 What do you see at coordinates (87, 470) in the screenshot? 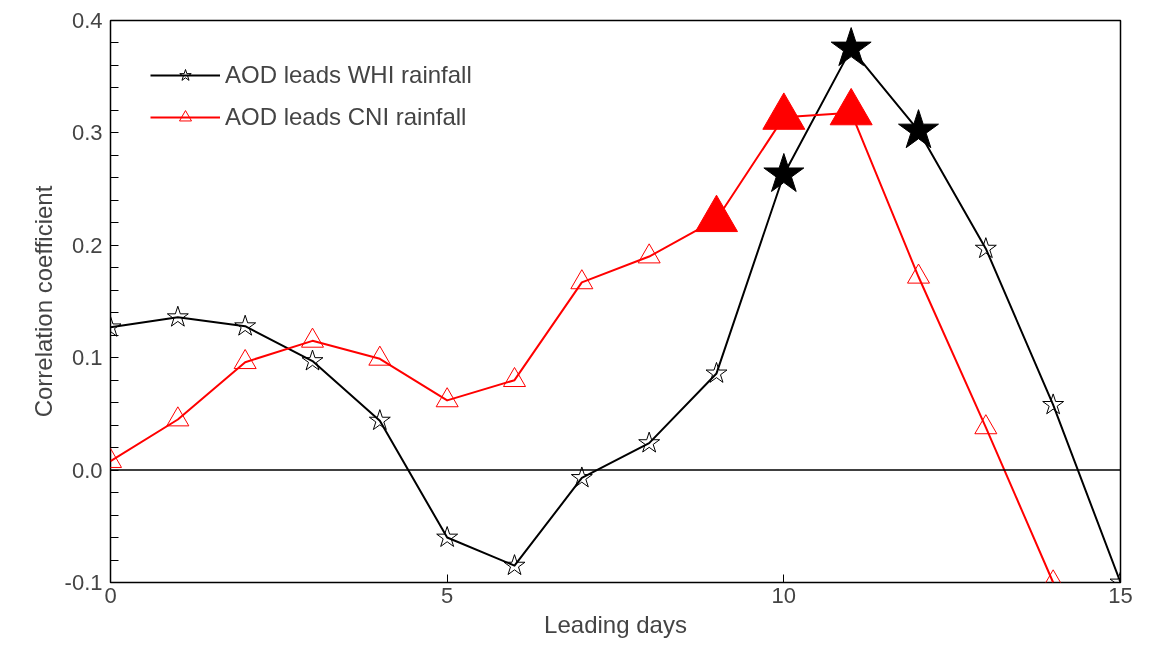
I see `text: 0.0` at bounding box center [87, 470].